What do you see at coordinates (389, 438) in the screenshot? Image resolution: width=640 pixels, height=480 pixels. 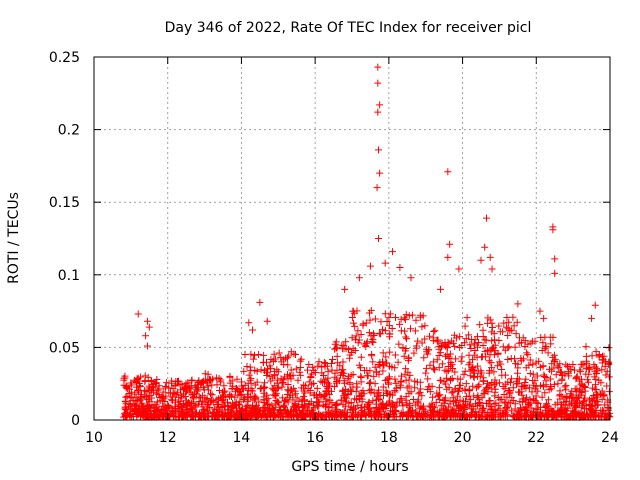 I see `x-tick-label: 18` at bounding box center [389, 438].